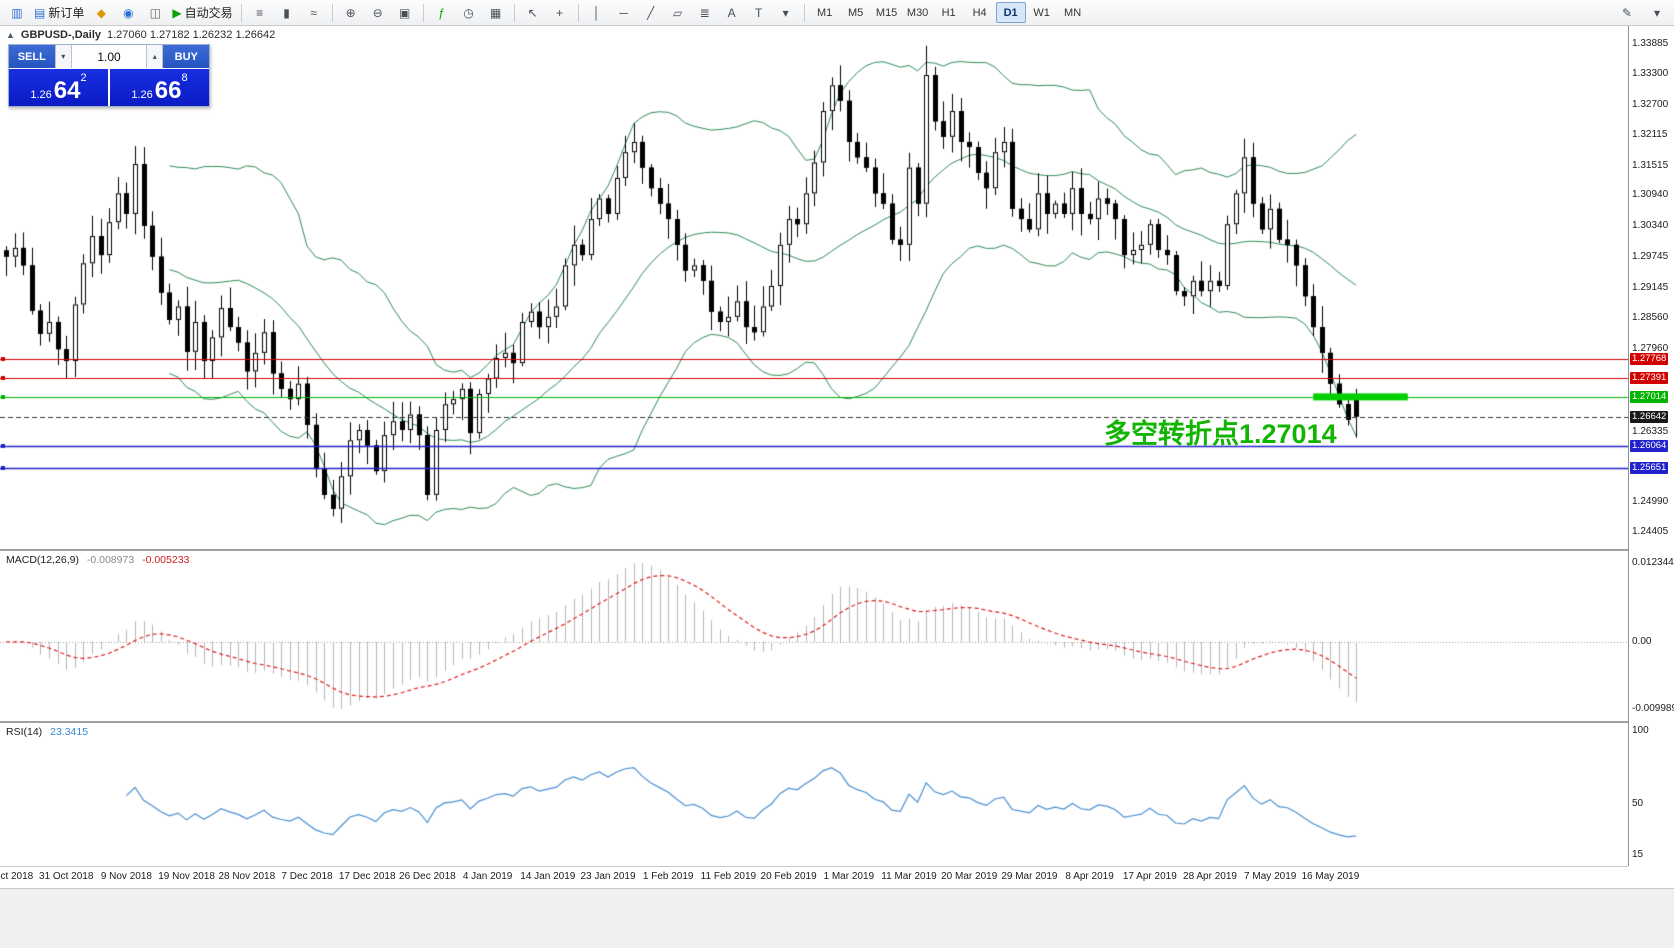  I want to click on price-axis-label: 1.27960, so click(1650, 348).